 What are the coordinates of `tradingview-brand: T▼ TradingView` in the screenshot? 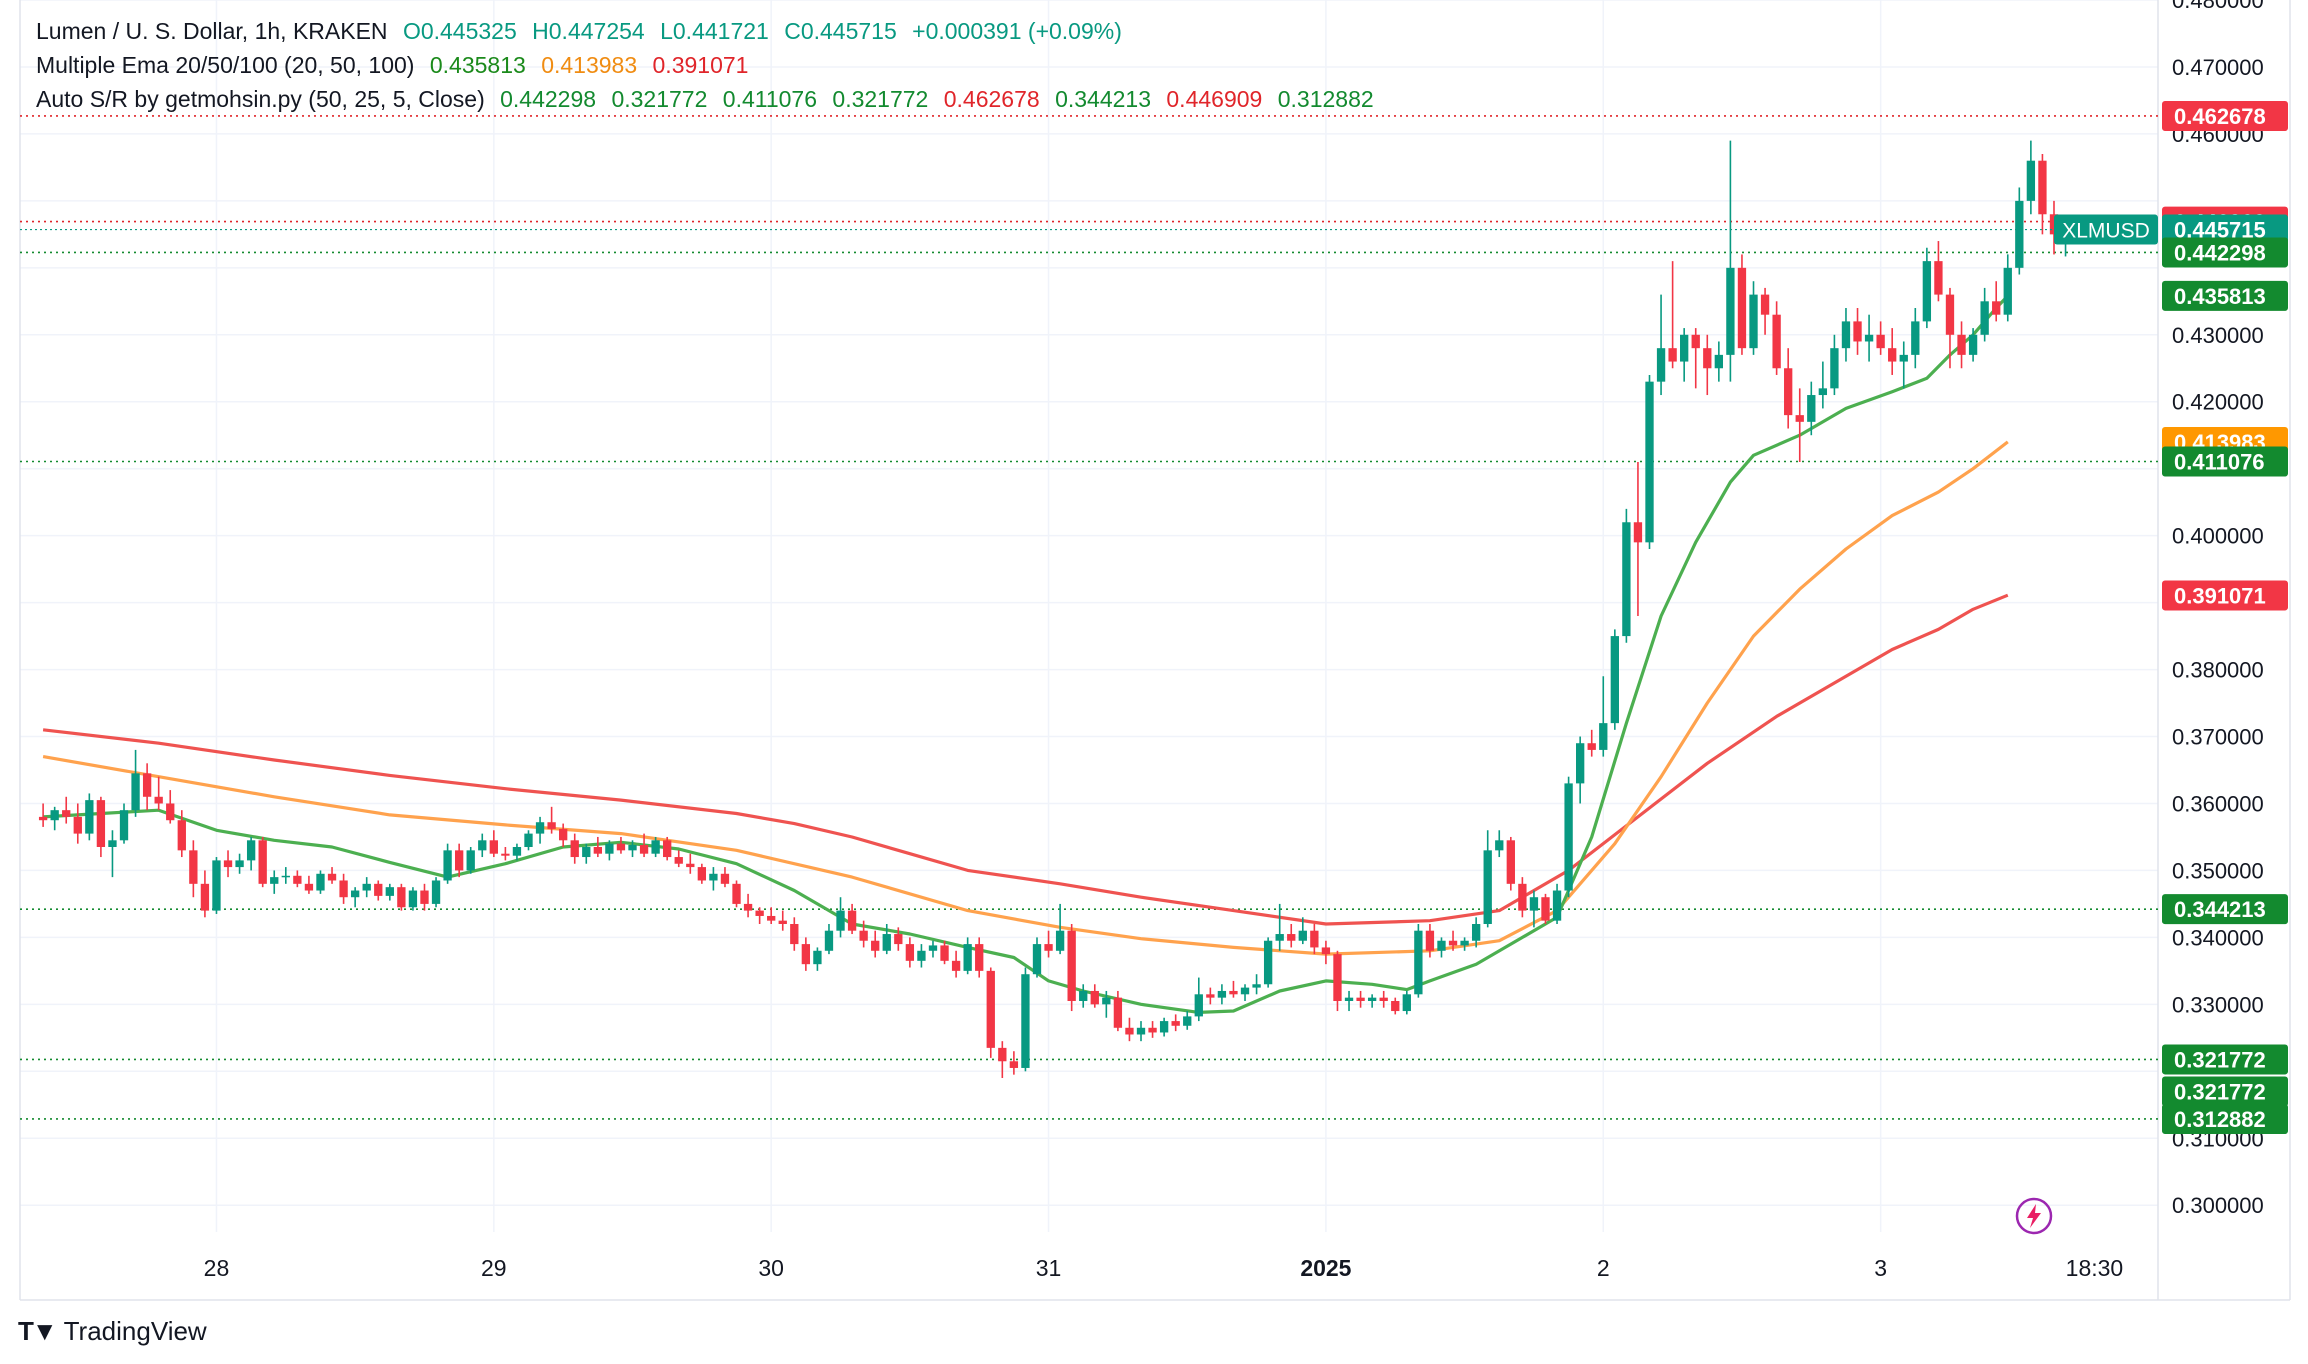 It's located at (112, 1331).